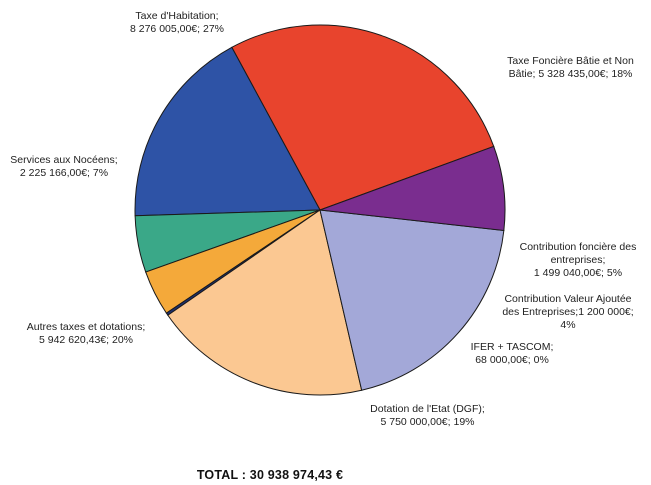 The width and height of the screenshot is (651, 485). What do you see at coordinates (512, 353) in the screenshot?
I see `label-ifer: IFER + TASCOM; 68 000,00€; 0%` at bounding box center [512, 353].